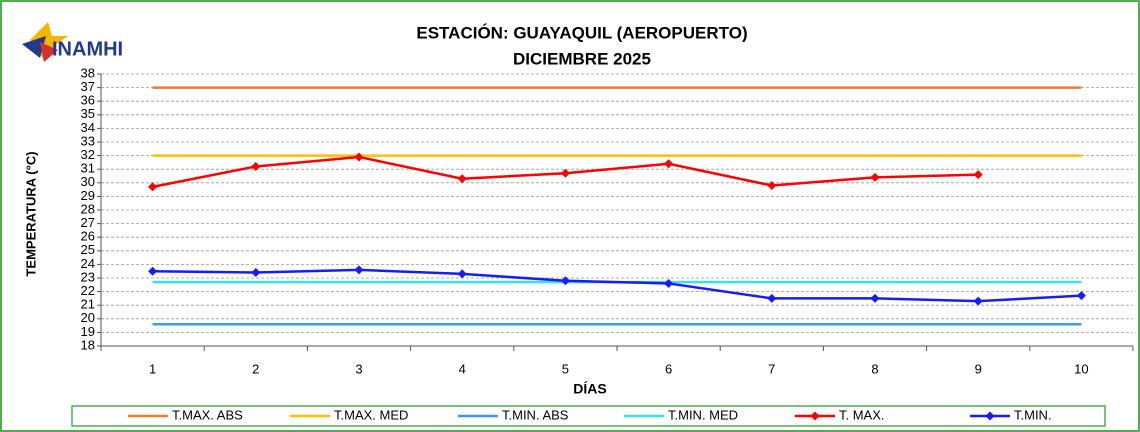  Describe the element at coordinates (152, 368) in the screenshot. I see `x-tick-label: 1` at that location.